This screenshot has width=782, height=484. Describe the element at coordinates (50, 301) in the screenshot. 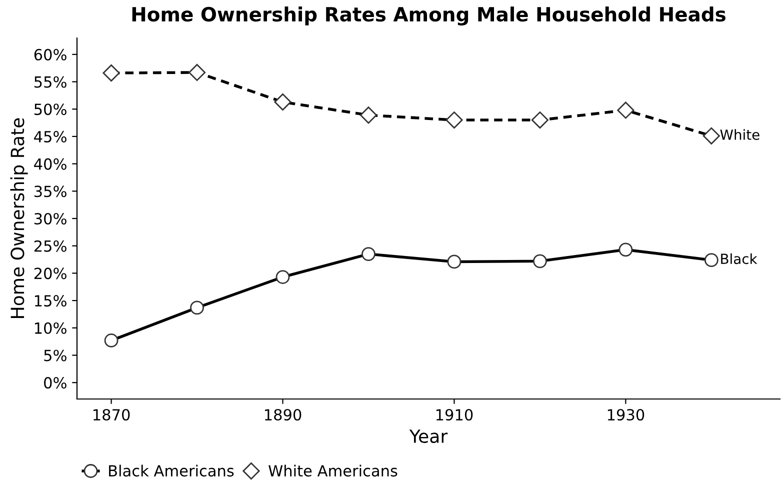

I see `y-tick-label: 15%` at that location.